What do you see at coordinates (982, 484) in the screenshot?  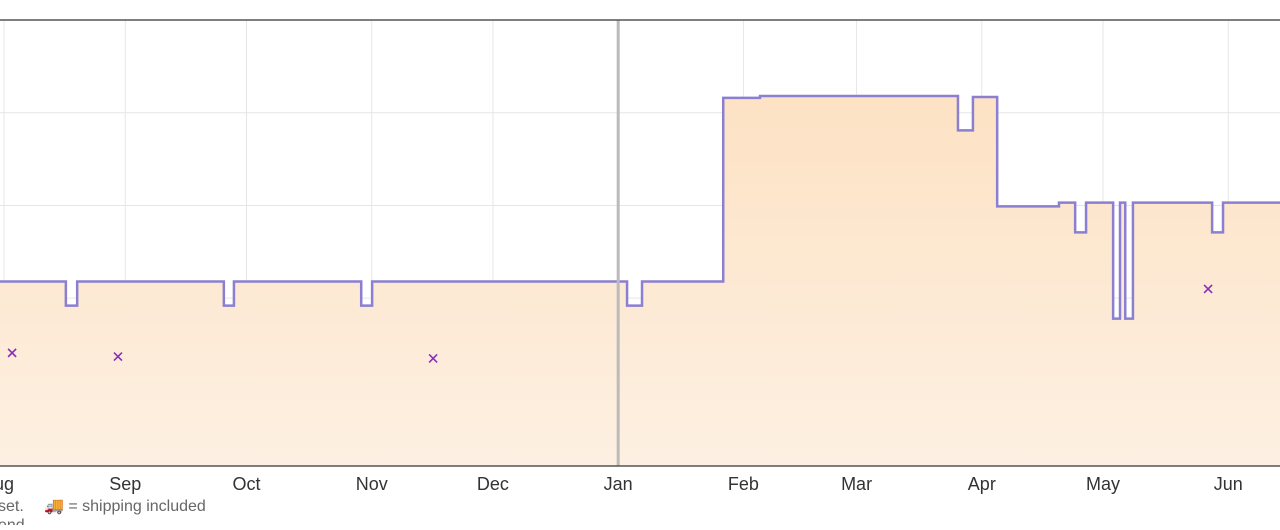 I see `x-tick-label: Apr` at bounding box center [982, 484].